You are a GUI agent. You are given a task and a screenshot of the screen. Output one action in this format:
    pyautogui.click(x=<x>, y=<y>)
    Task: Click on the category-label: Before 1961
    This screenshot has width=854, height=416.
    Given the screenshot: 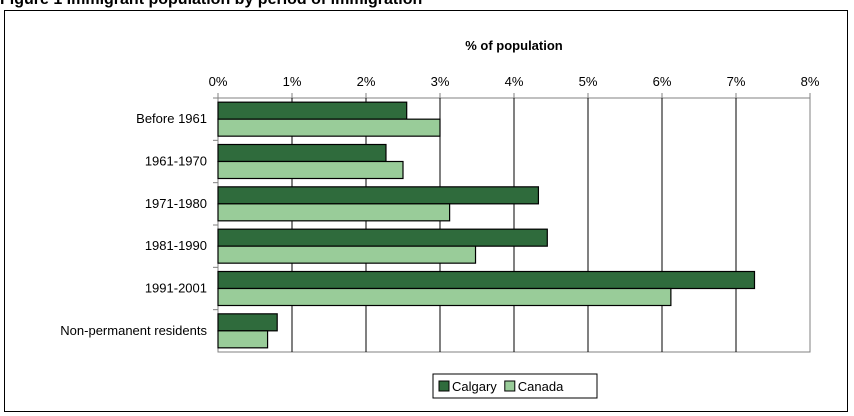 What is the action you would take?
    pyautogui.click(x=171, y=118)
    